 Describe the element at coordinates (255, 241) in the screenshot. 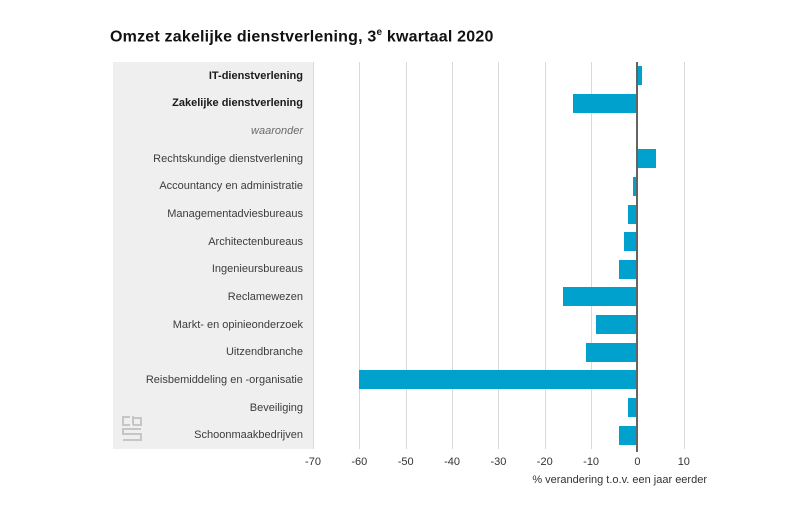

I see `category-label: Architectenbureaus` at that location.